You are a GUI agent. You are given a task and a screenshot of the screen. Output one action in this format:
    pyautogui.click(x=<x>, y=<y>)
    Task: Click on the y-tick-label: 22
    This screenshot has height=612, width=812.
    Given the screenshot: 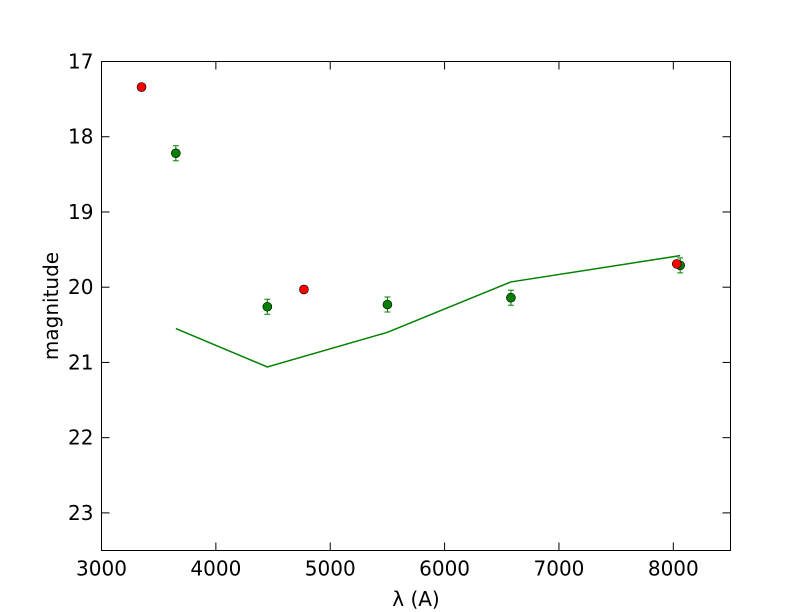 What is the action you would take?
    pyautogui.click(x=80, y=438)
    